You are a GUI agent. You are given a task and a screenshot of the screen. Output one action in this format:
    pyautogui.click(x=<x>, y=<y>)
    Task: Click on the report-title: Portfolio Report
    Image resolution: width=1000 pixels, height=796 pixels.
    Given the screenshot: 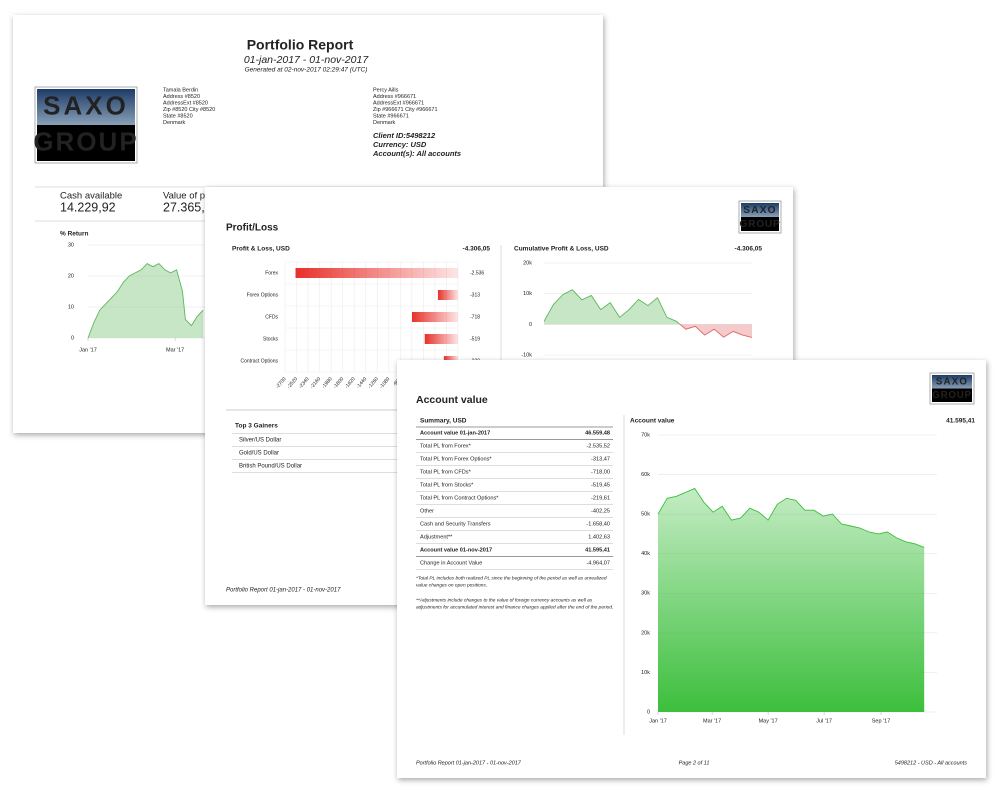 What is the action you would take?
    pyautogui.click(x=300, y=45)
    